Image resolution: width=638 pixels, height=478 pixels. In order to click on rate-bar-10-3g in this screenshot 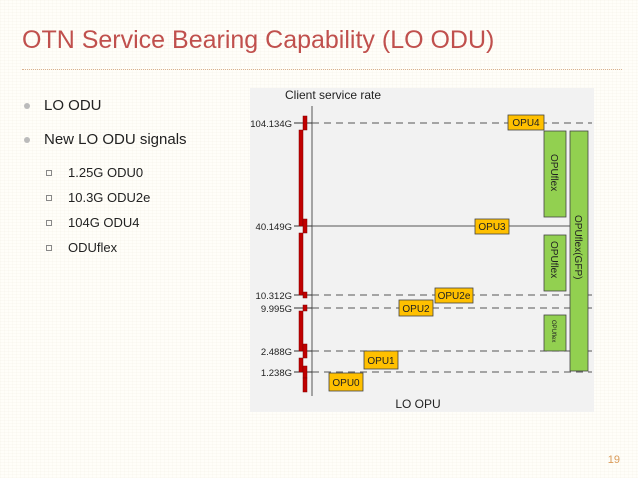, I will do `click(305, 295)`.